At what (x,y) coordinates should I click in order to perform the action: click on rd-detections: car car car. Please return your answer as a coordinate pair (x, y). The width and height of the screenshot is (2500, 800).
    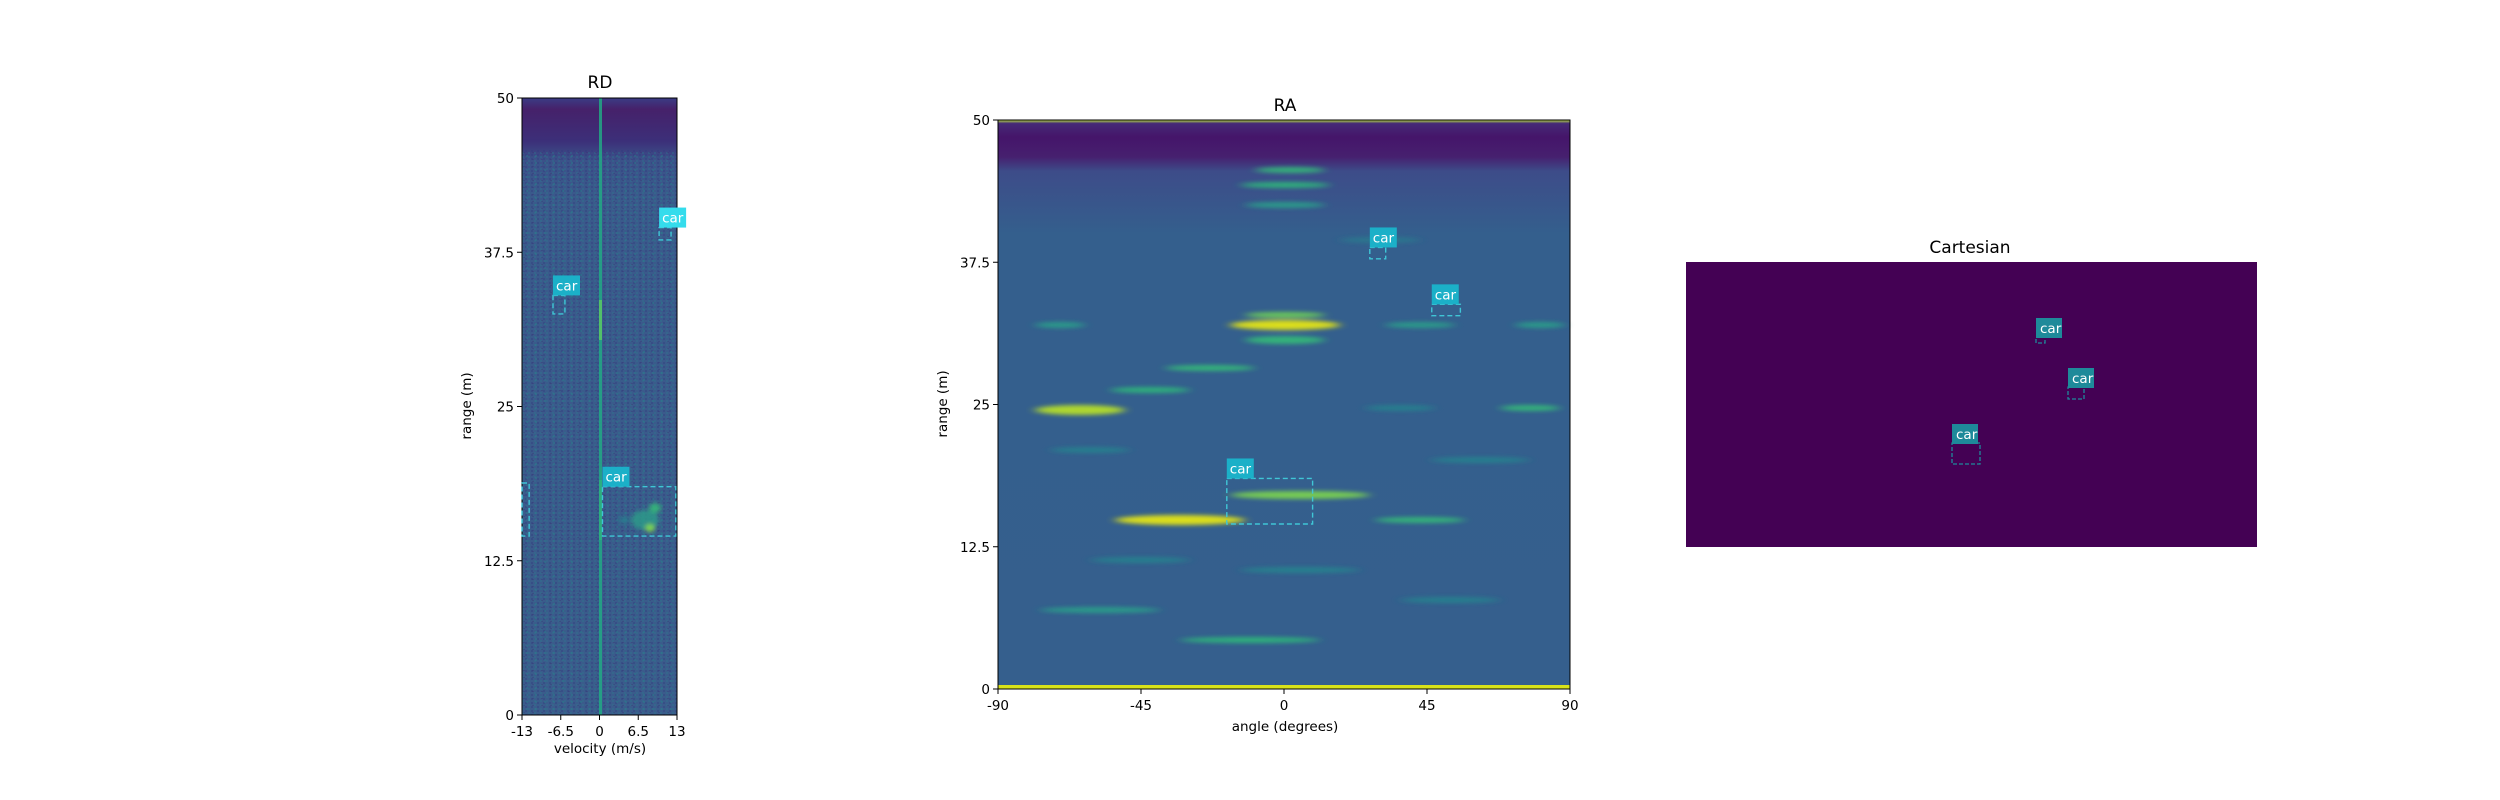
    Looking at the image, I should click on (604, 372).